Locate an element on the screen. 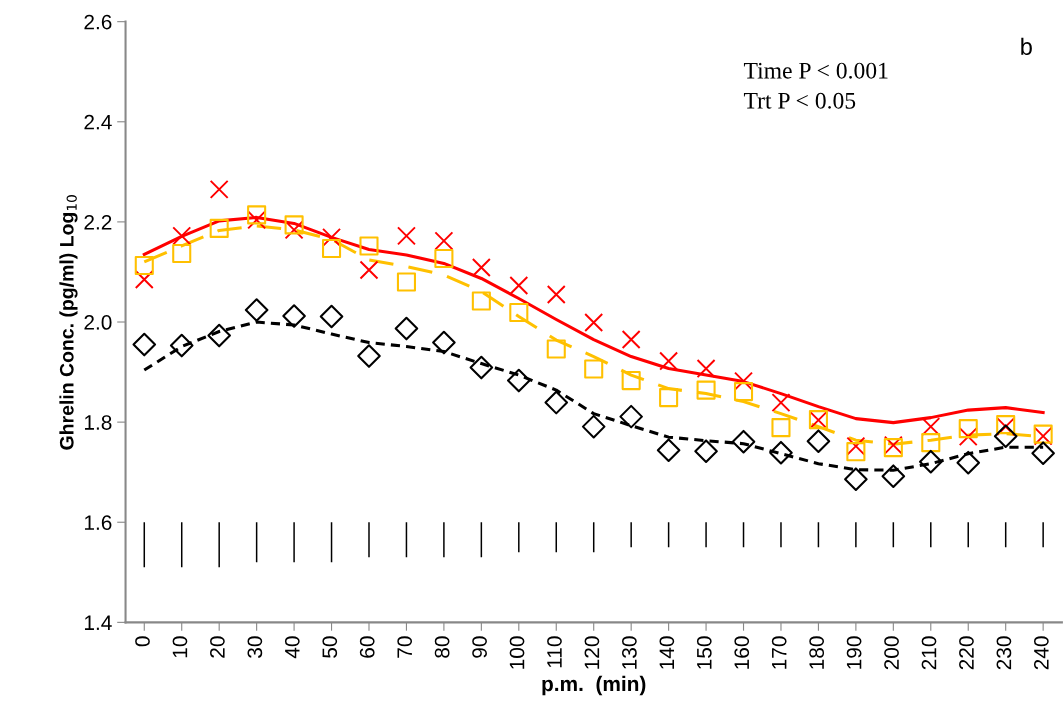 The height and width of the screenshot is (722, 1064). x-tick-label: 60 is located at coordinates (367, 647).